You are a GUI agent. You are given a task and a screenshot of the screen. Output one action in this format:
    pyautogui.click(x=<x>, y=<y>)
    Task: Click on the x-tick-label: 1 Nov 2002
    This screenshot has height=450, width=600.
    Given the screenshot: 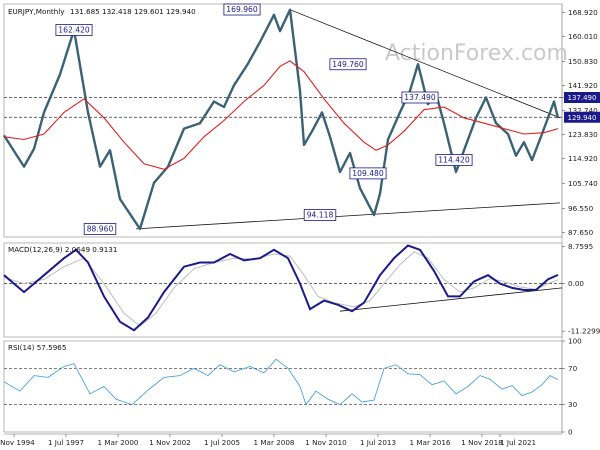 What is the action you would take?
    pyautogui.click(x=169, y=442)
    